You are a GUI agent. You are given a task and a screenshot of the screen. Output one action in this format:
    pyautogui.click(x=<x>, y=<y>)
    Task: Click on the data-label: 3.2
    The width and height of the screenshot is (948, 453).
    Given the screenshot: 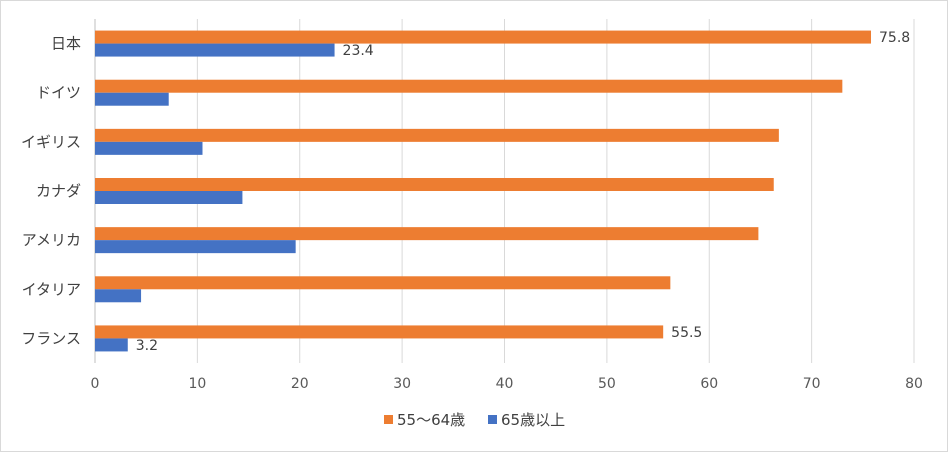 What is the action you would take?
    pyautogui.click(x=147, y=346)
    